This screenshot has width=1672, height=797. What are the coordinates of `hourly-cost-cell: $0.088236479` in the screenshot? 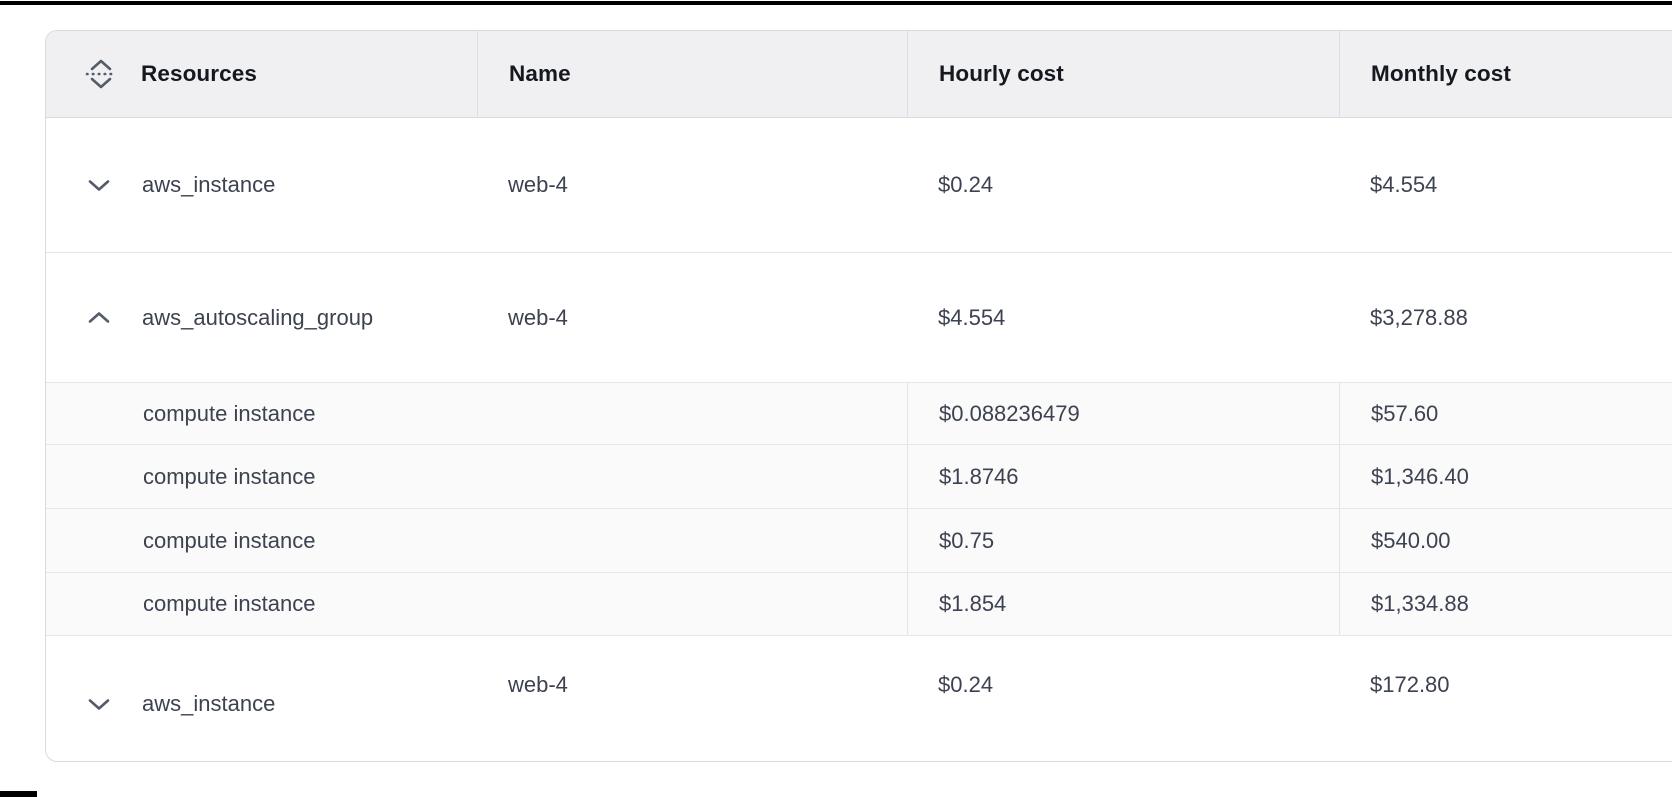 It's located at (1123, 413).